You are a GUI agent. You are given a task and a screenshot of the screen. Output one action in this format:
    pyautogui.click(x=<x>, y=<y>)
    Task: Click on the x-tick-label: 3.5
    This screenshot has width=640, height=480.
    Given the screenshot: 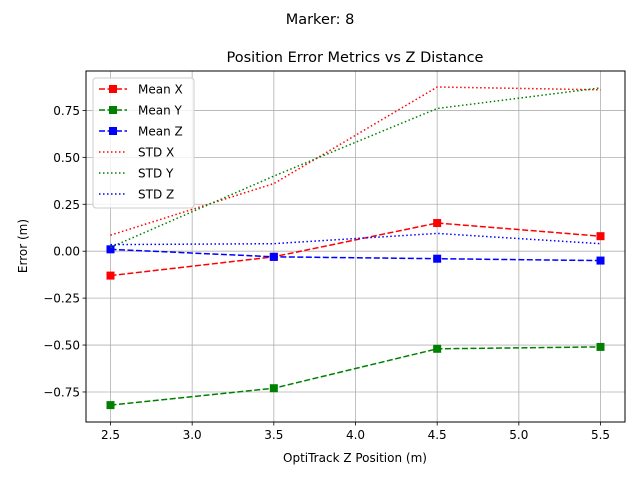 What is the action you would take?
    pyautogui.click(x=273, y=435)
    